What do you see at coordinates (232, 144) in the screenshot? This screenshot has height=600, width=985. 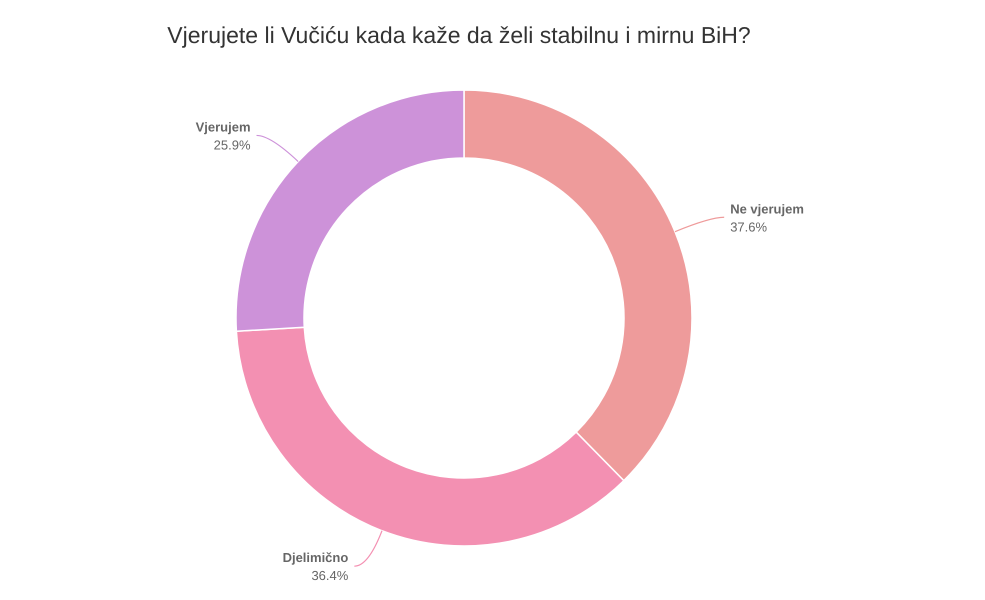 I see `data-label: 25.9%` at bounding box center [232, 144].